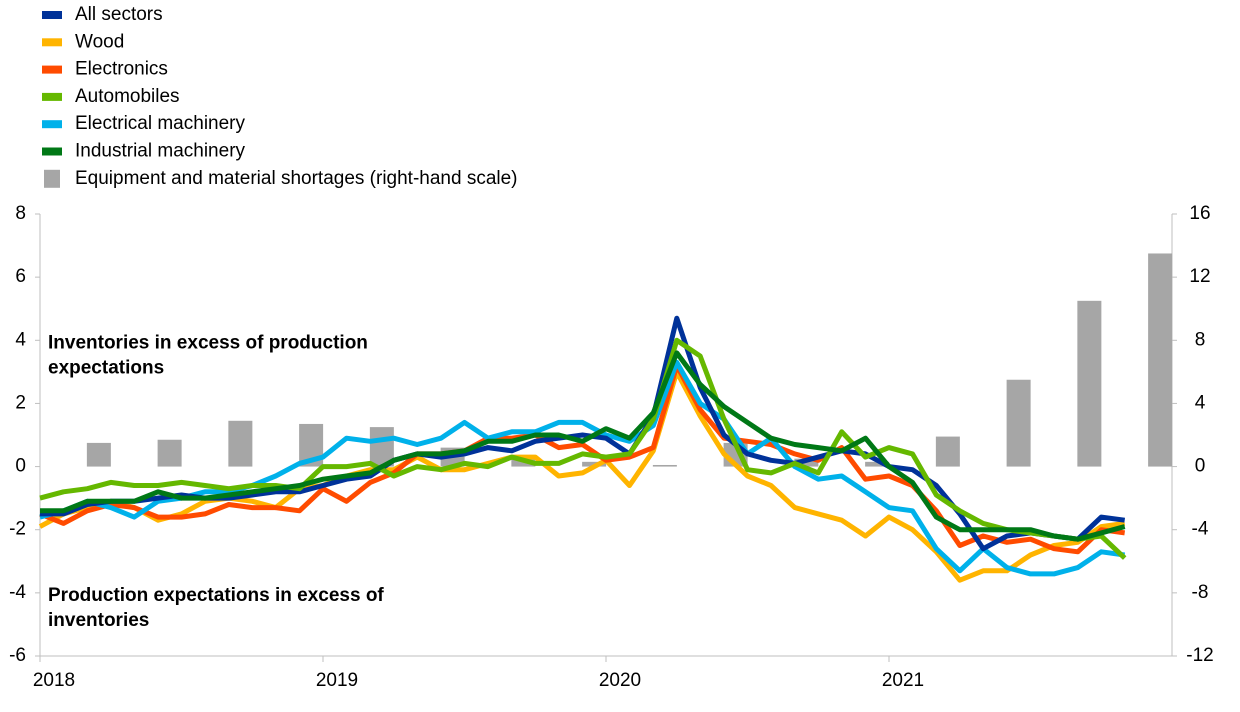 This screenshot has width=1240, height=712. I want to click on y2-tick-label: 12, so click(1199, 276).